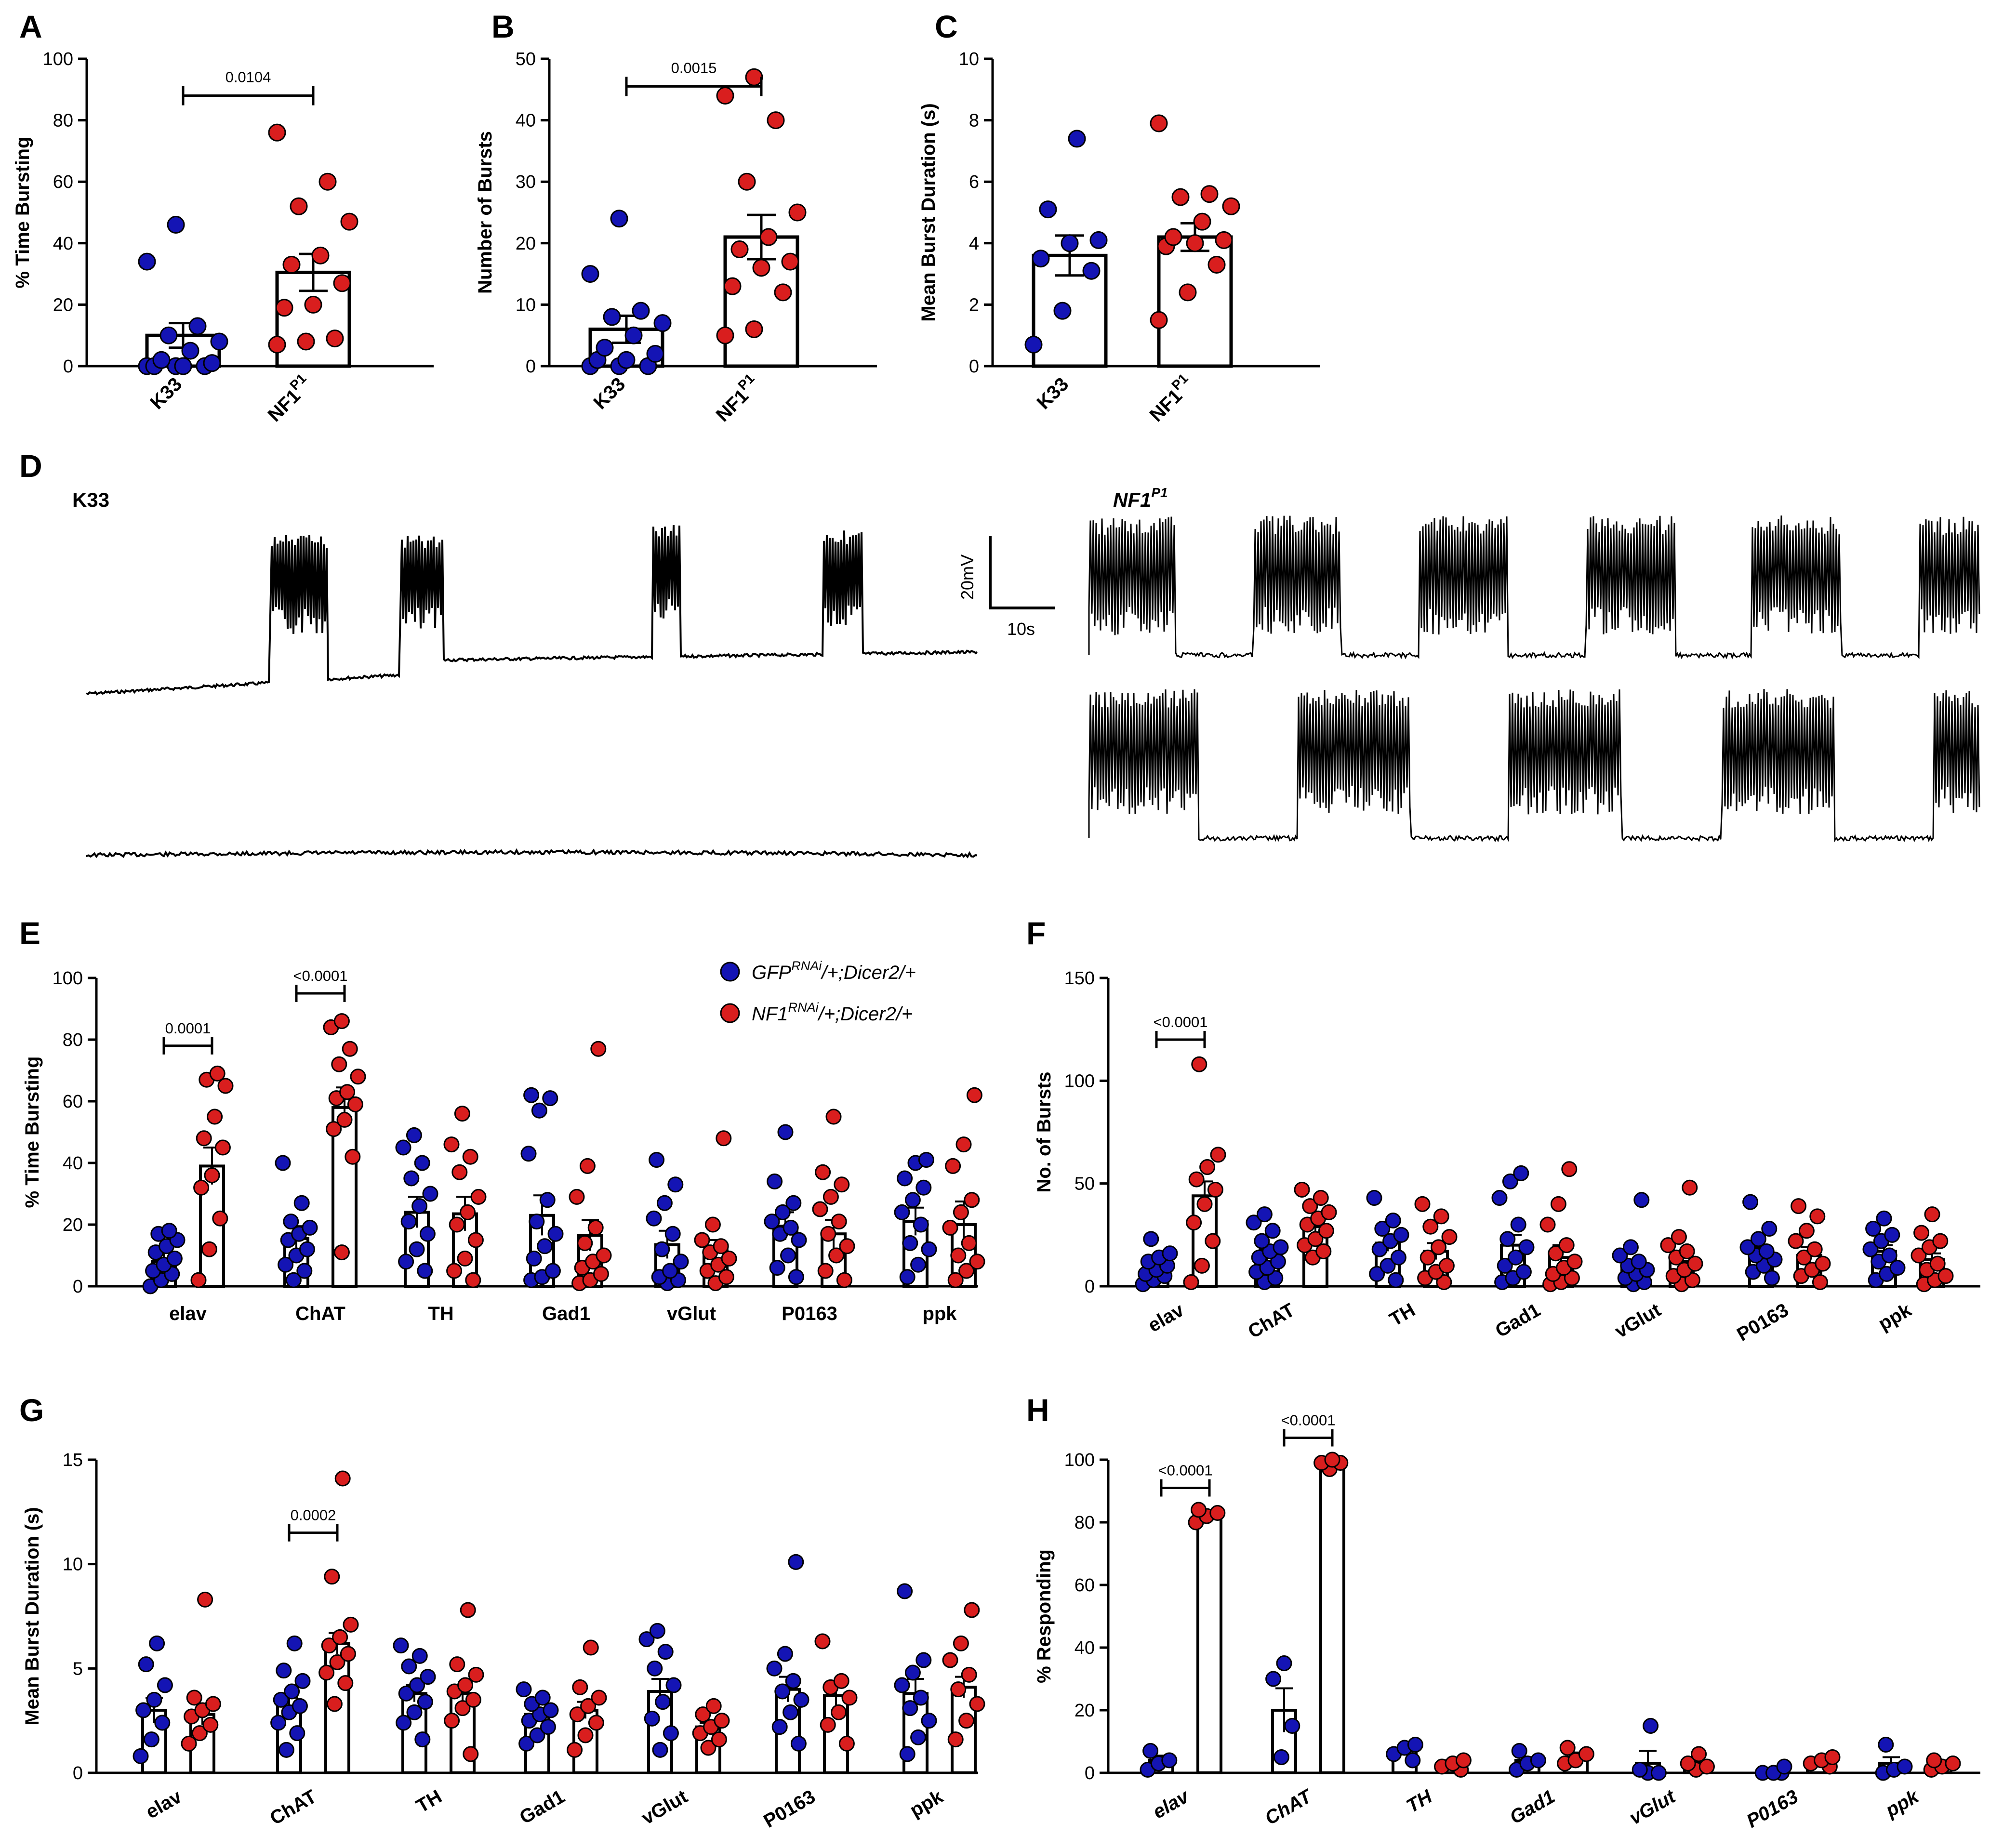 This screenshot has height=1848, width=1990. Describe the element at coordinates (809, 1313) in the screenshot. I see `x-tick-label: P0163` at that location.